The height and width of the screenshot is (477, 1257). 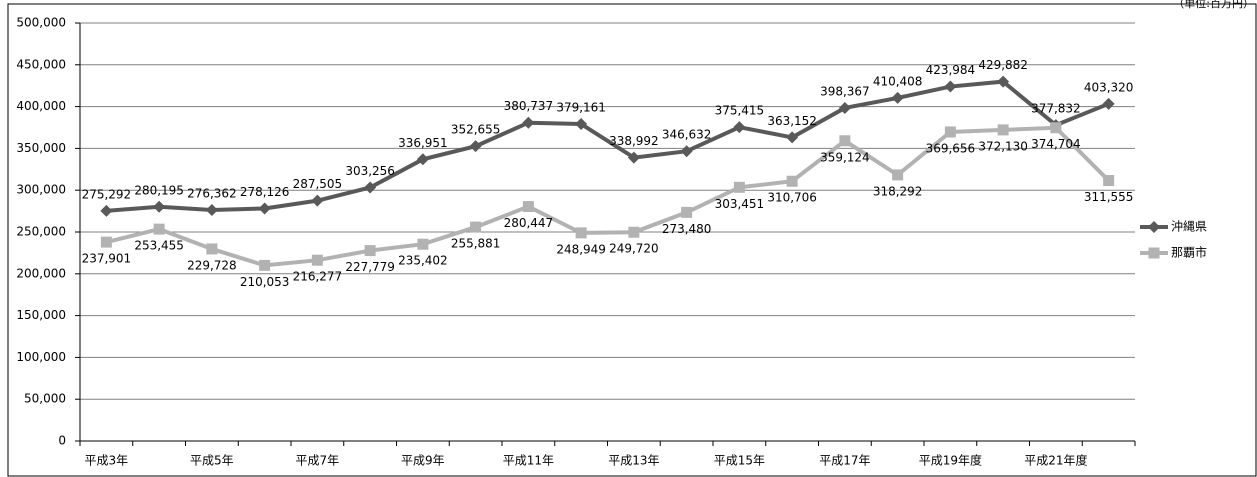 I want to click on data-label: 227,779, so click(x=370, y=267).